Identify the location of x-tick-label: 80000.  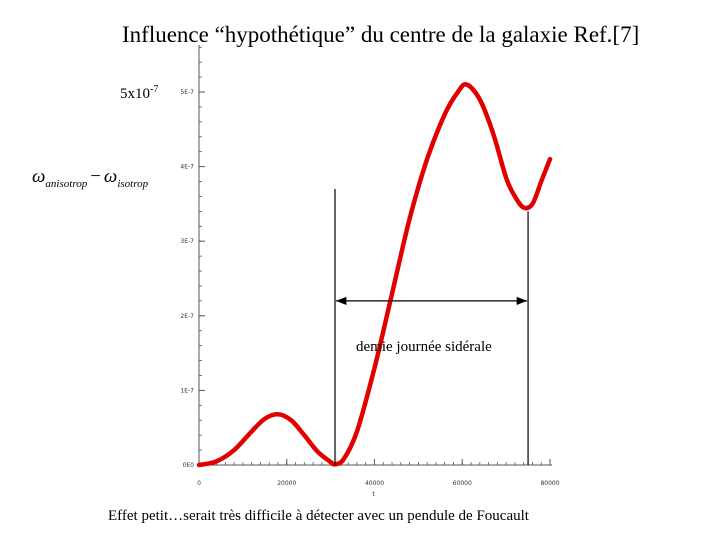
(549, 483).